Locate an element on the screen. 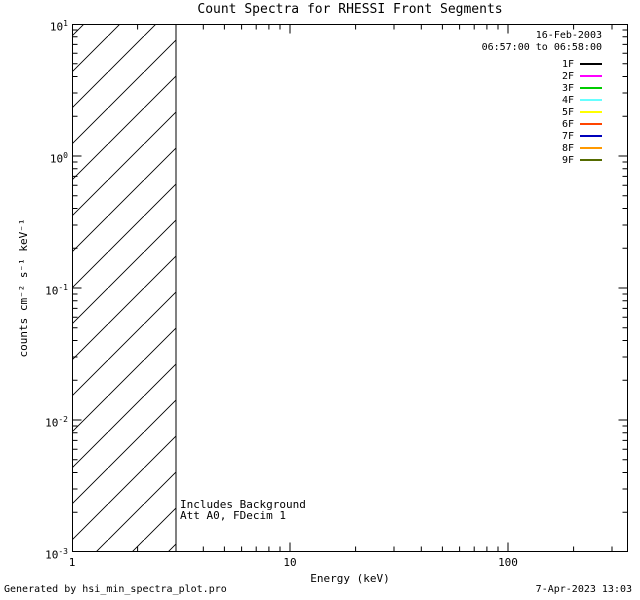 This screenshot has height=600, width=640. legend-entry-label: 3F is located at coordinates (567, 88).